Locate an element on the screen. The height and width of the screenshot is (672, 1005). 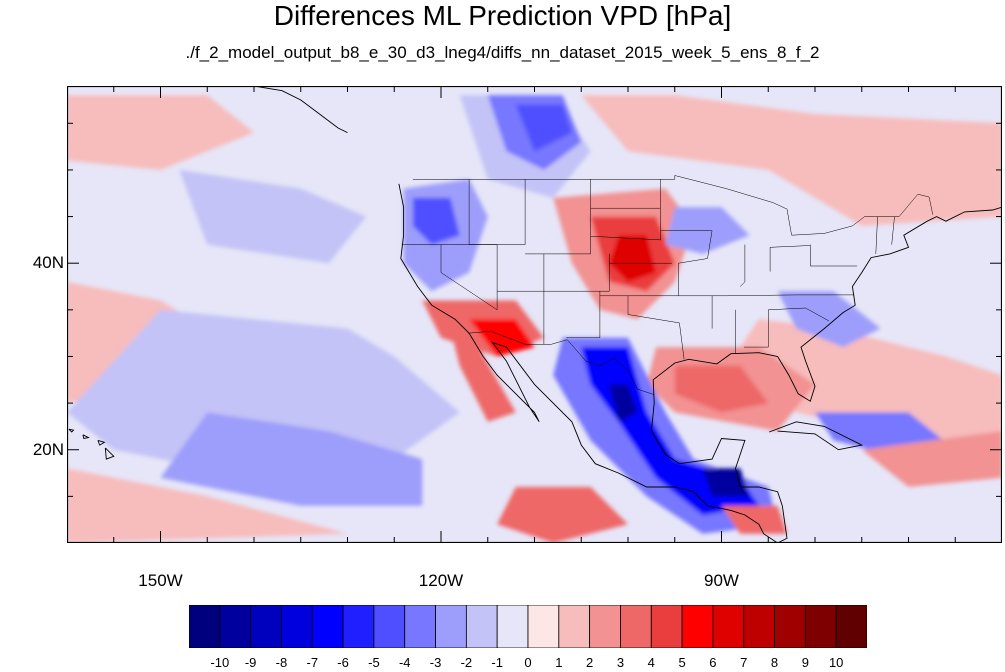
lat-label: 40N is located at coordinates (48, 263).